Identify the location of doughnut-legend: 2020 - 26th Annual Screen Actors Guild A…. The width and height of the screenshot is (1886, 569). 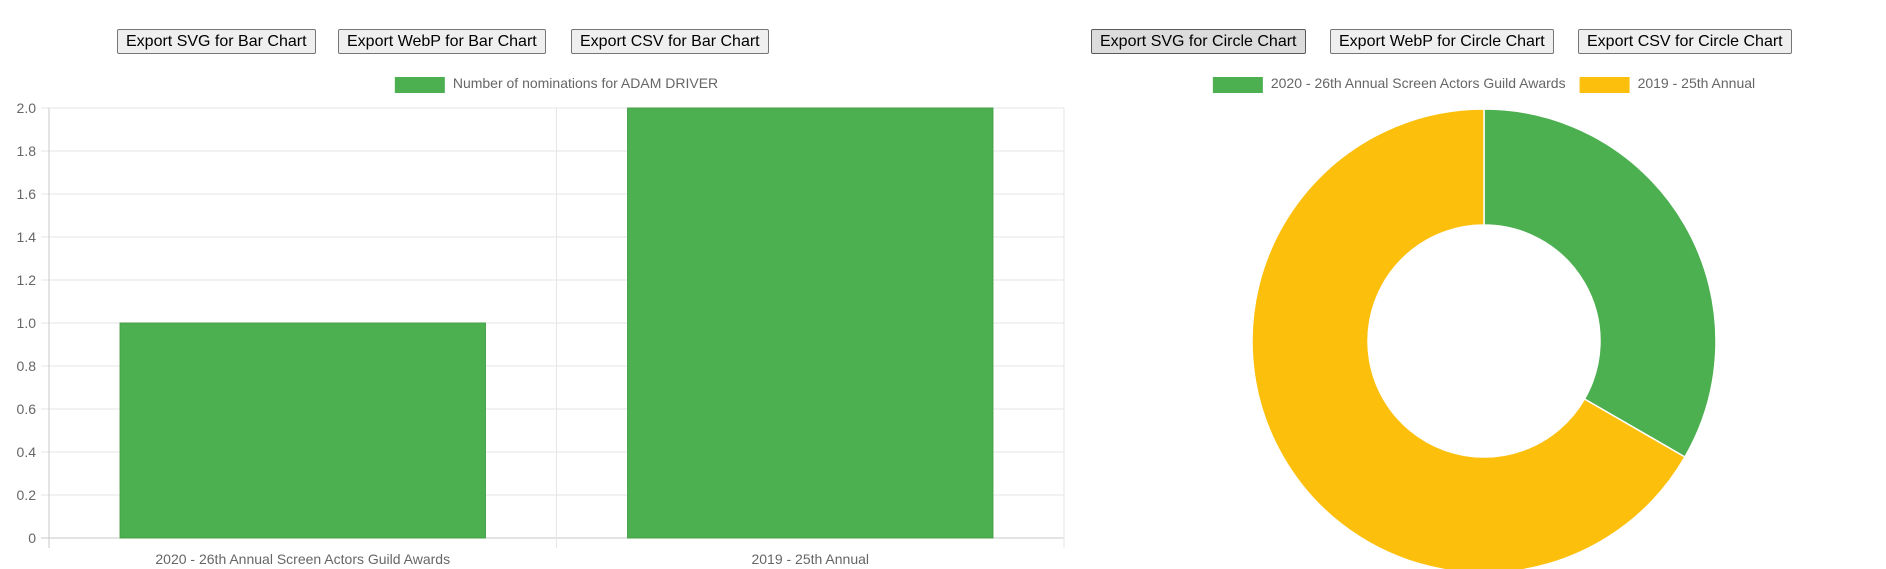
(1484, 84).